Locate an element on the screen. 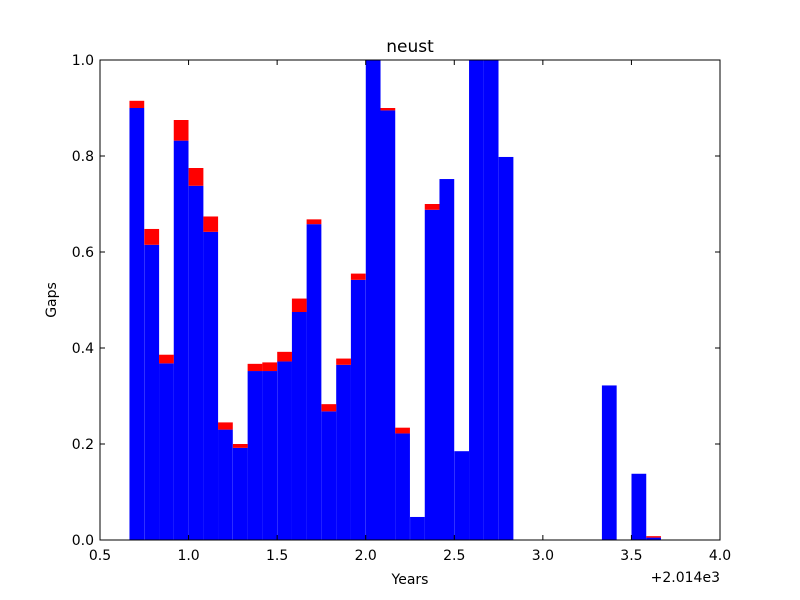  y-tick-label-2: 0.4 is located at coordinates (83, 349).